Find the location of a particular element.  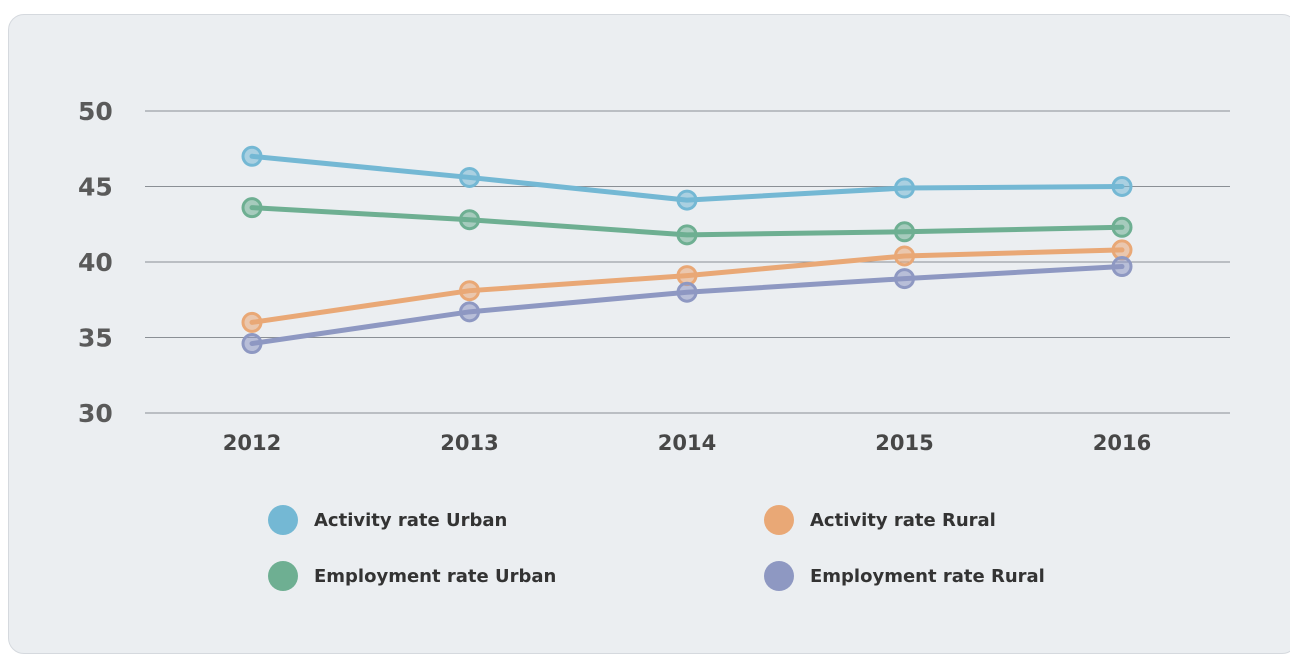

y-tick-label: 45 is located at coordinates (95, 187).